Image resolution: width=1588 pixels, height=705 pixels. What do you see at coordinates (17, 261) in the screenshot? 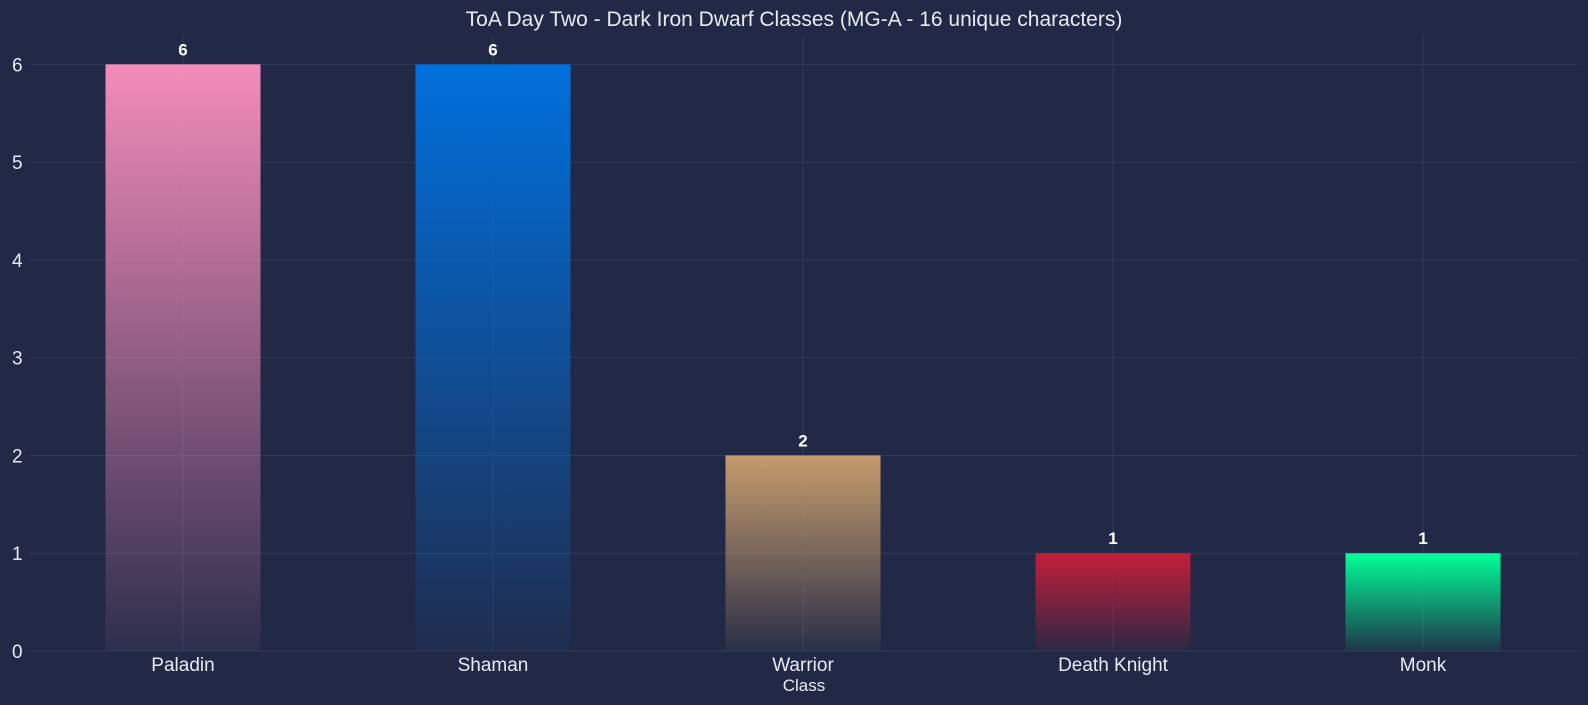
I see `y-tick-label: 4` at bounding box center [17, 261].